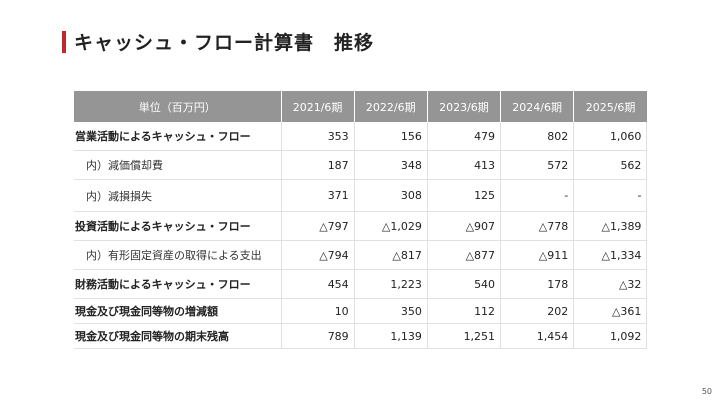 The height and width of the screenshot is (405, 720). I want to click on period-header: 2021/6期, so click(317, 106).